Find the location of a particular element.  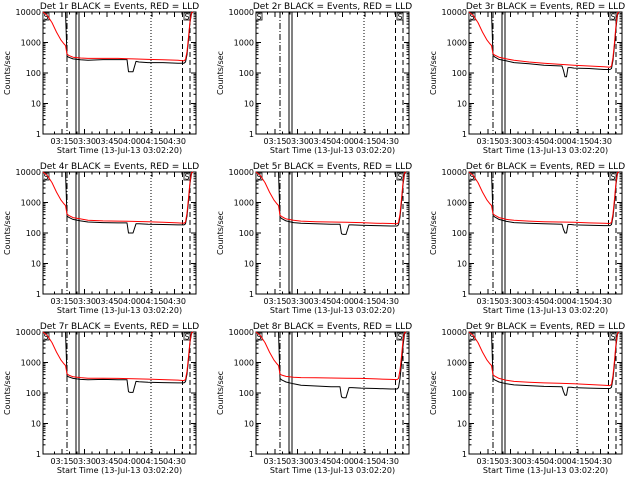

chart-title: Det 8r BLACK = Events, RED = LLD is located at coordinates (332, 327).